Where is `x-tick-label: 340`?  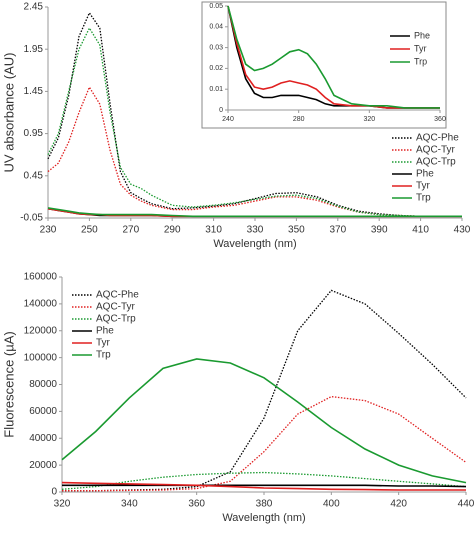 x-tick-label: 340 is located at coordinates (129, 504).